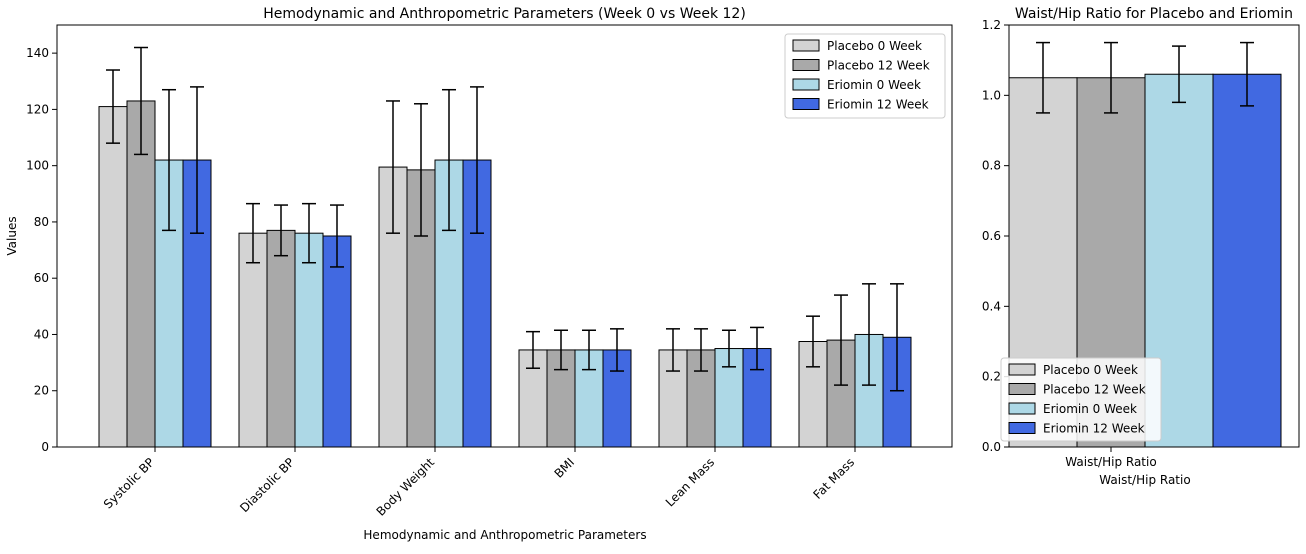  What do you see at coordinates (991, 166) in the screenshot?
I see `y-tick-label: 0.8` at bounding box center [991, 166].